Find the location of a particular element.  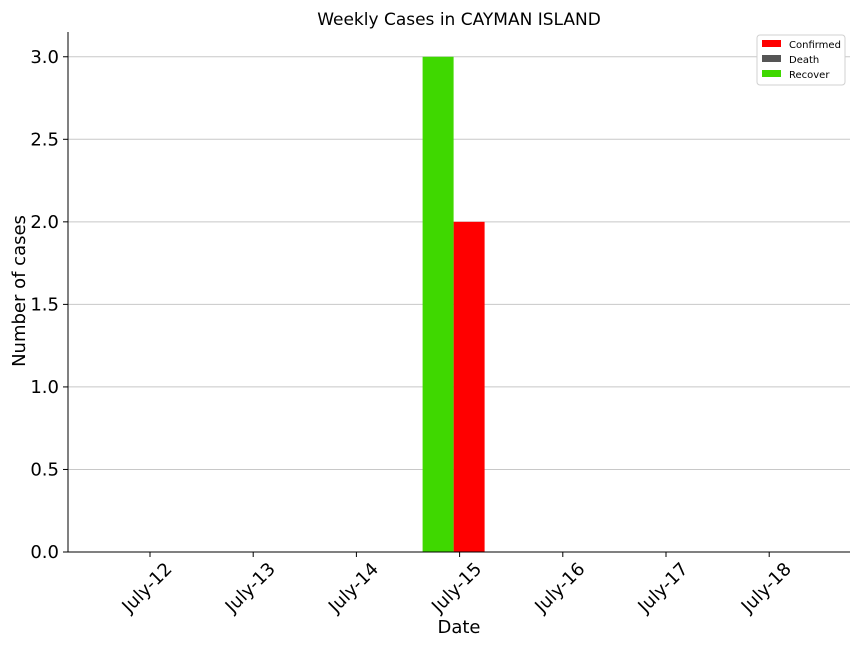

legend-swatch-recover is located at coordinates (771, 73).